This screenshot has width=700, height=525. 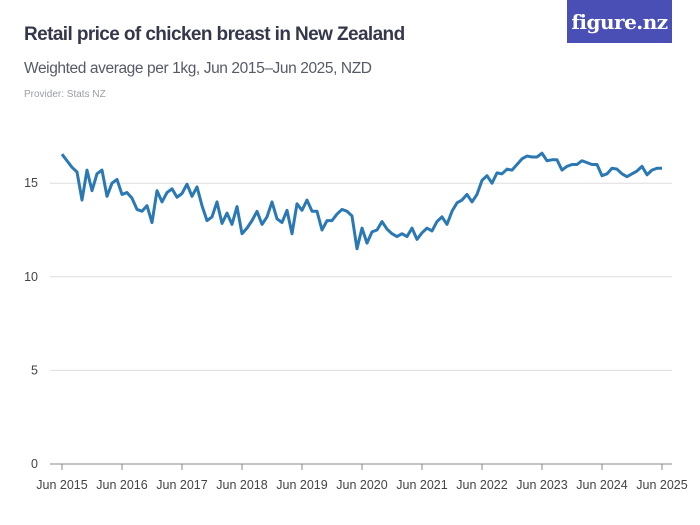 What do you see at coordinates (421, 485) in the screenshot?
I see `x-tick-label: Jun 2021` at bounding box center [421, 485].